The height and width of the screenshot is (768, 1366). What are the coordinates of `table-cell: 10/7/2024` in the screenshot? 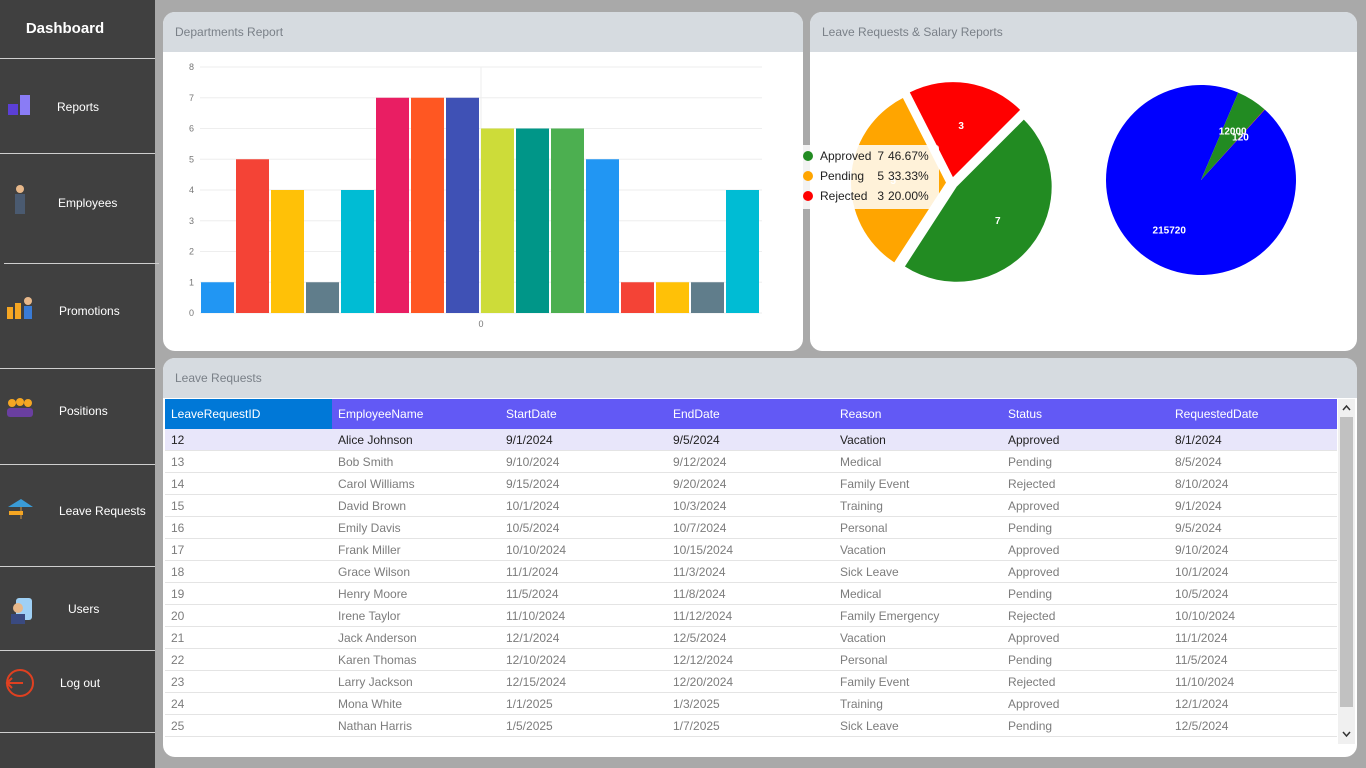 It's located at (700, 528).